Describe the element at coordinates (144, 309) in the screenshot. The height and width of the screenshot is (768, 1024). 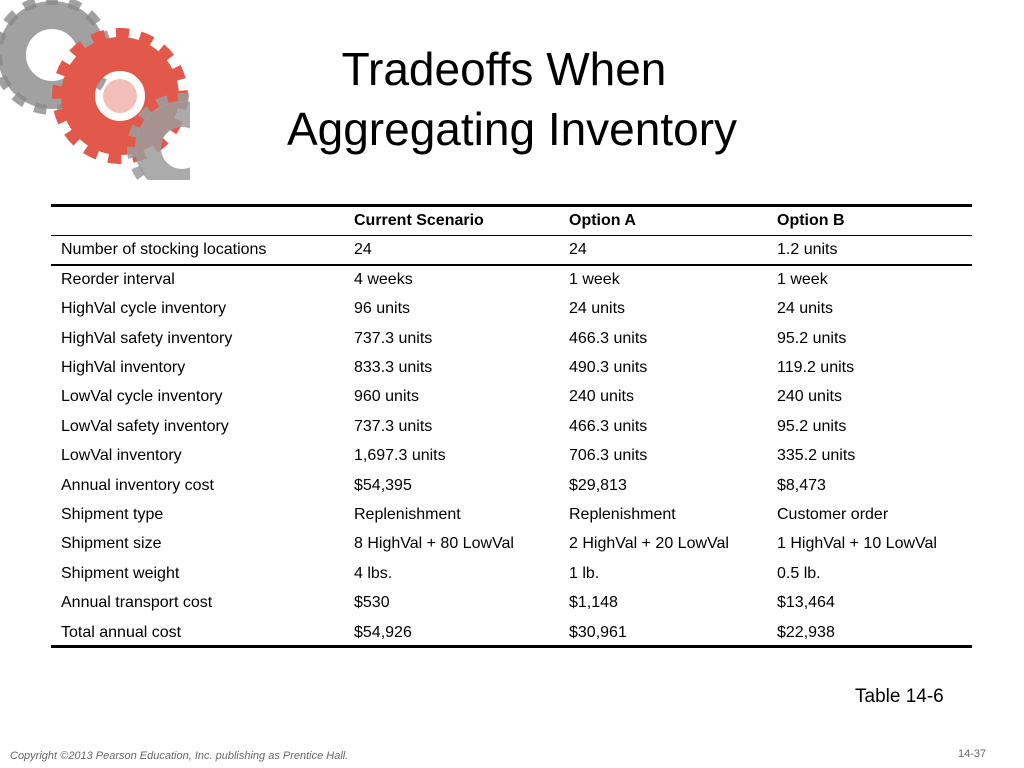
I see `table-cell: HighVal cycle inventory` at that location.